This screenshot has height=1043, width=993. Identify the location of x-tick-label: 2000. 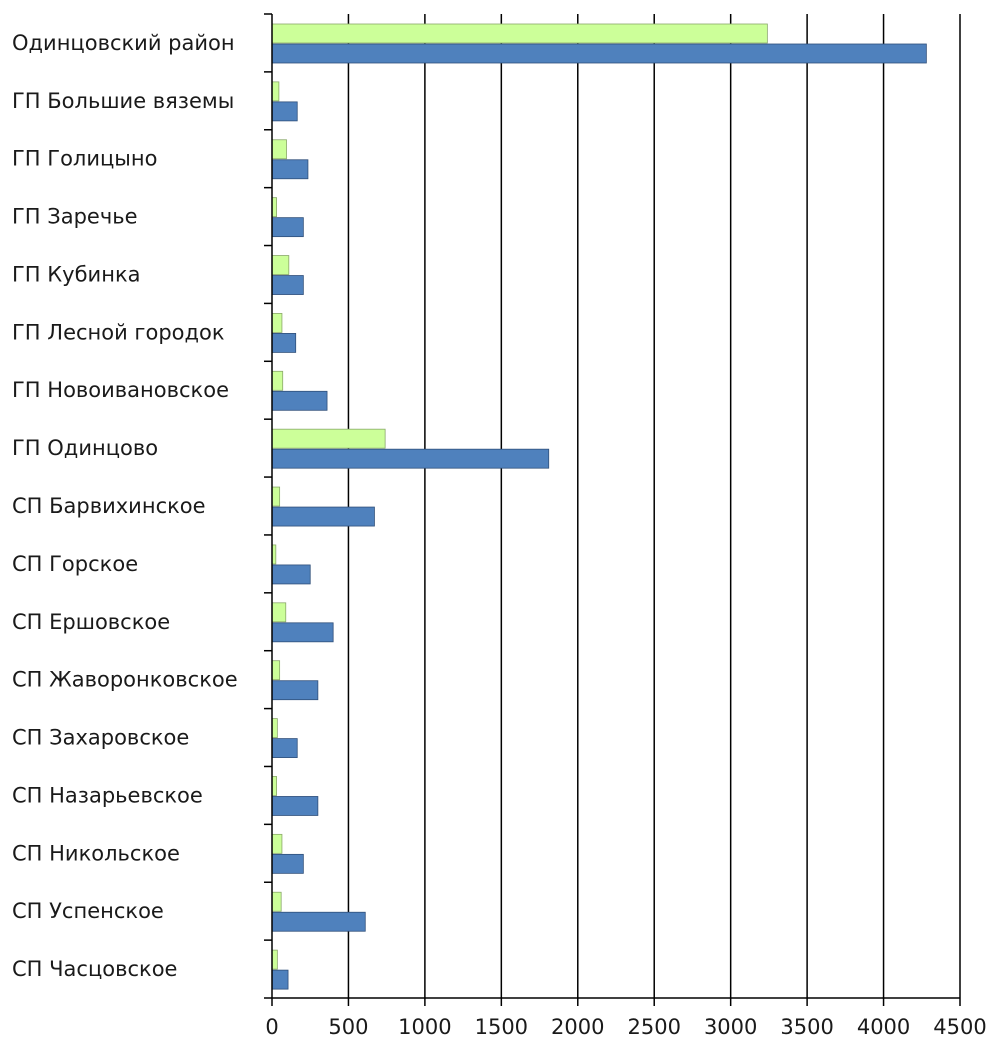
(577, 1027).